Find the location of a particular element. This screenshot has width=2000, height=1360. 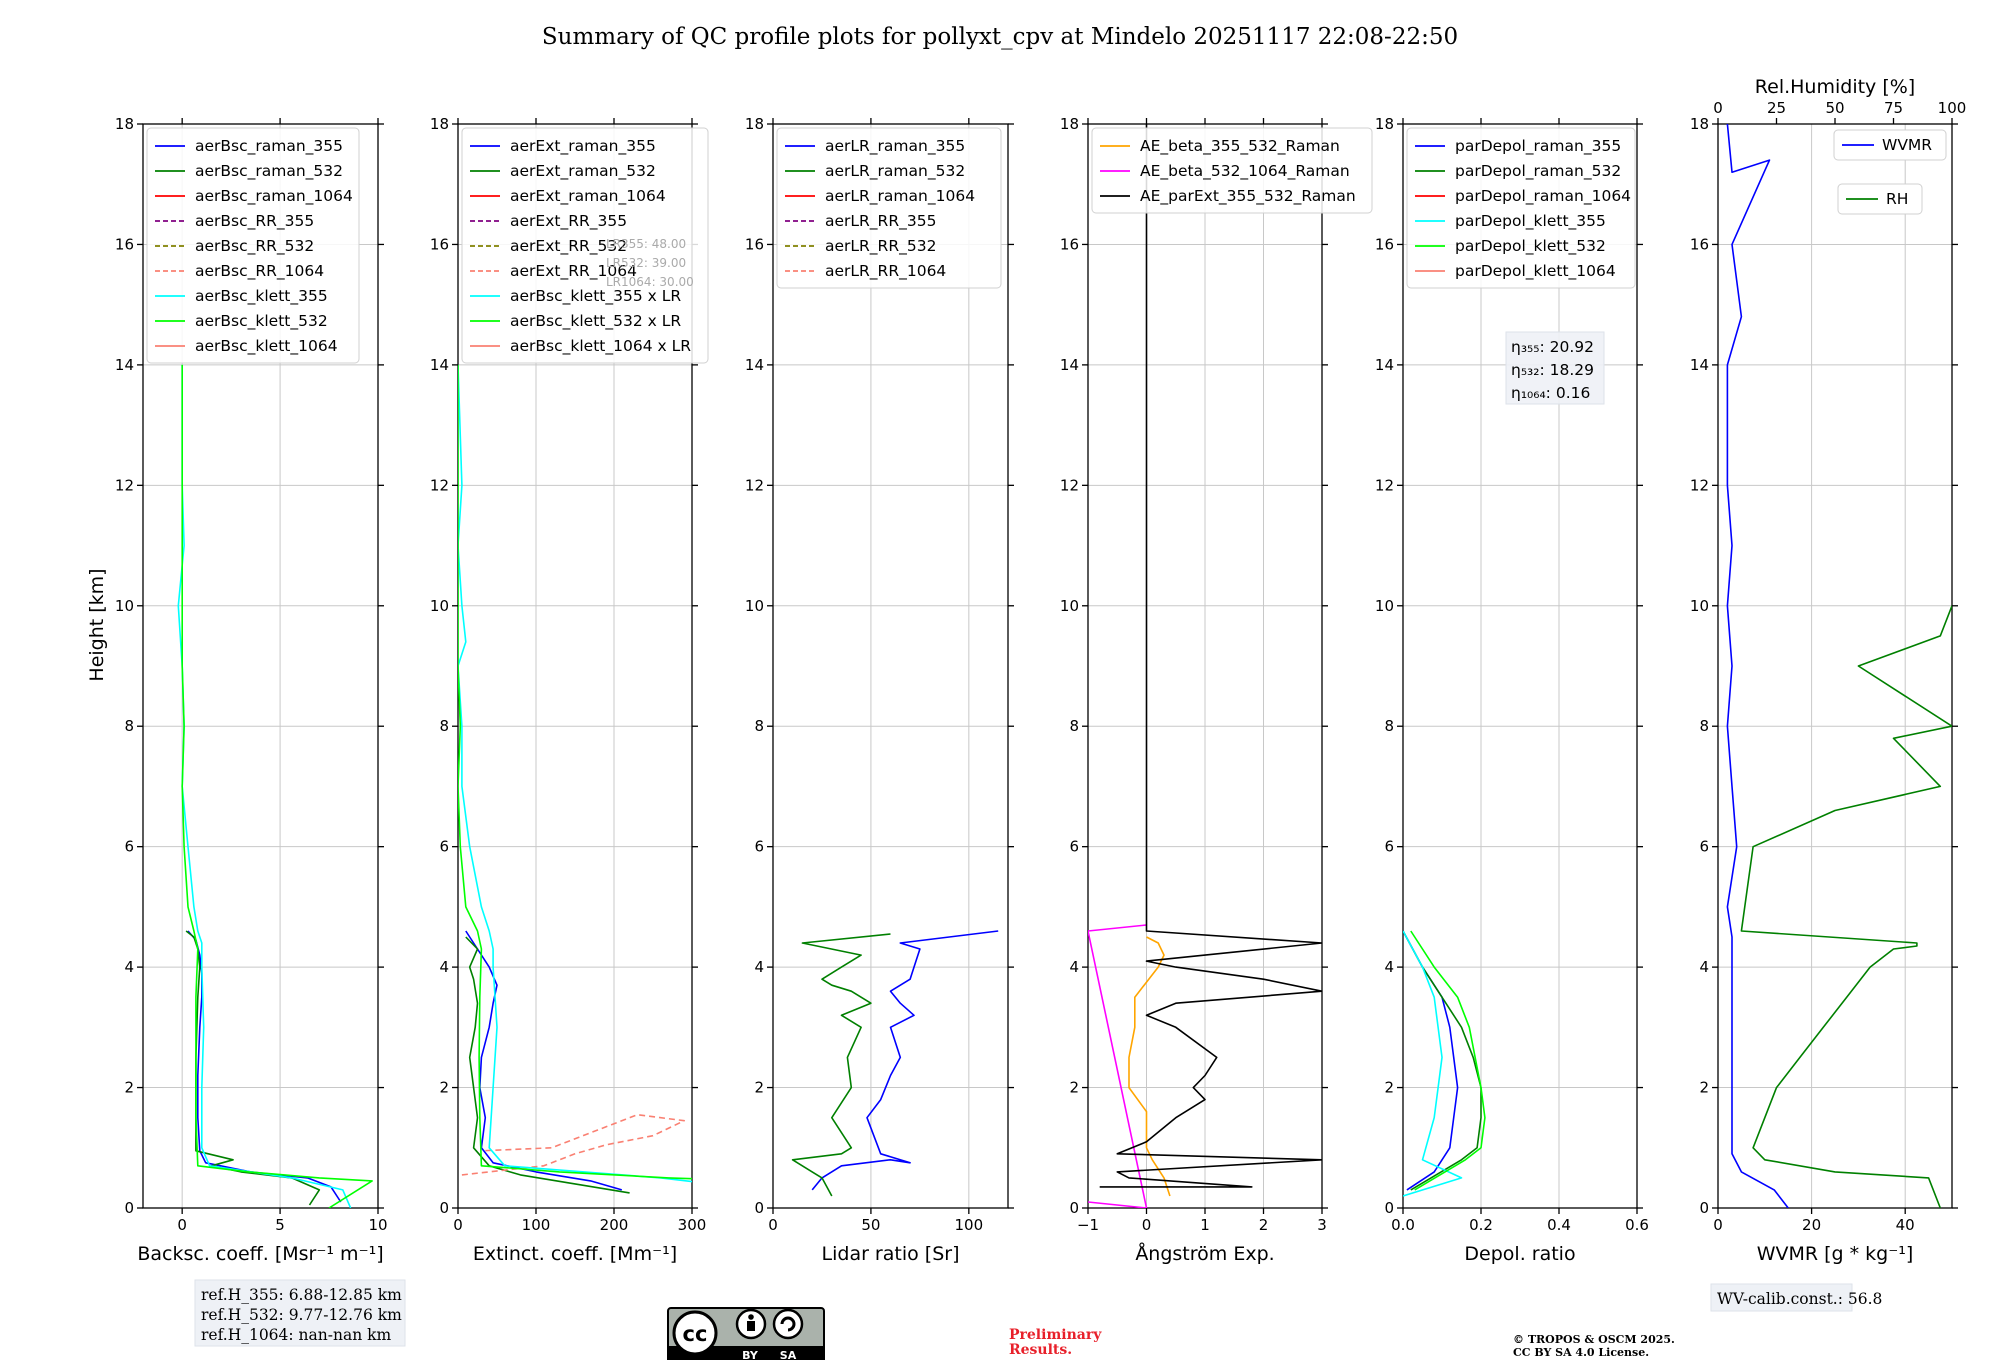

top-tick-label: 75 is located at coordinates (1893, 108).